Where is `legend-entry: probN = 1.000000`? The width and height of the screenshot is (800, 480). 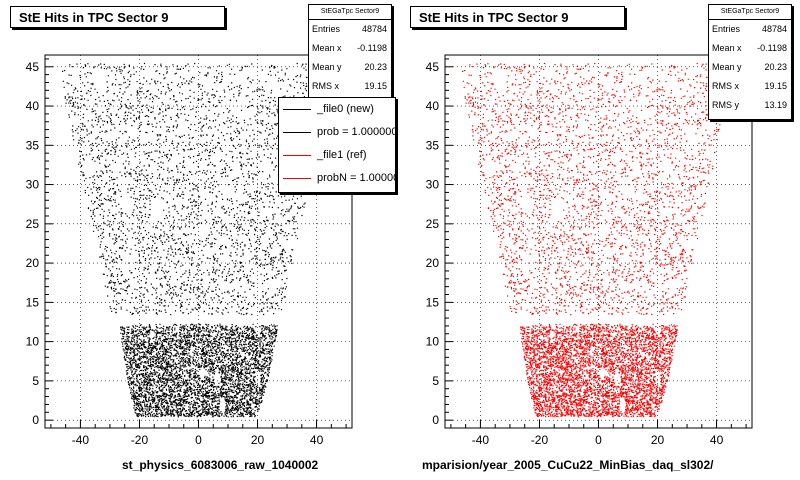
legend-entry: probN = 1.000000 is located at coordinates (337, 178).